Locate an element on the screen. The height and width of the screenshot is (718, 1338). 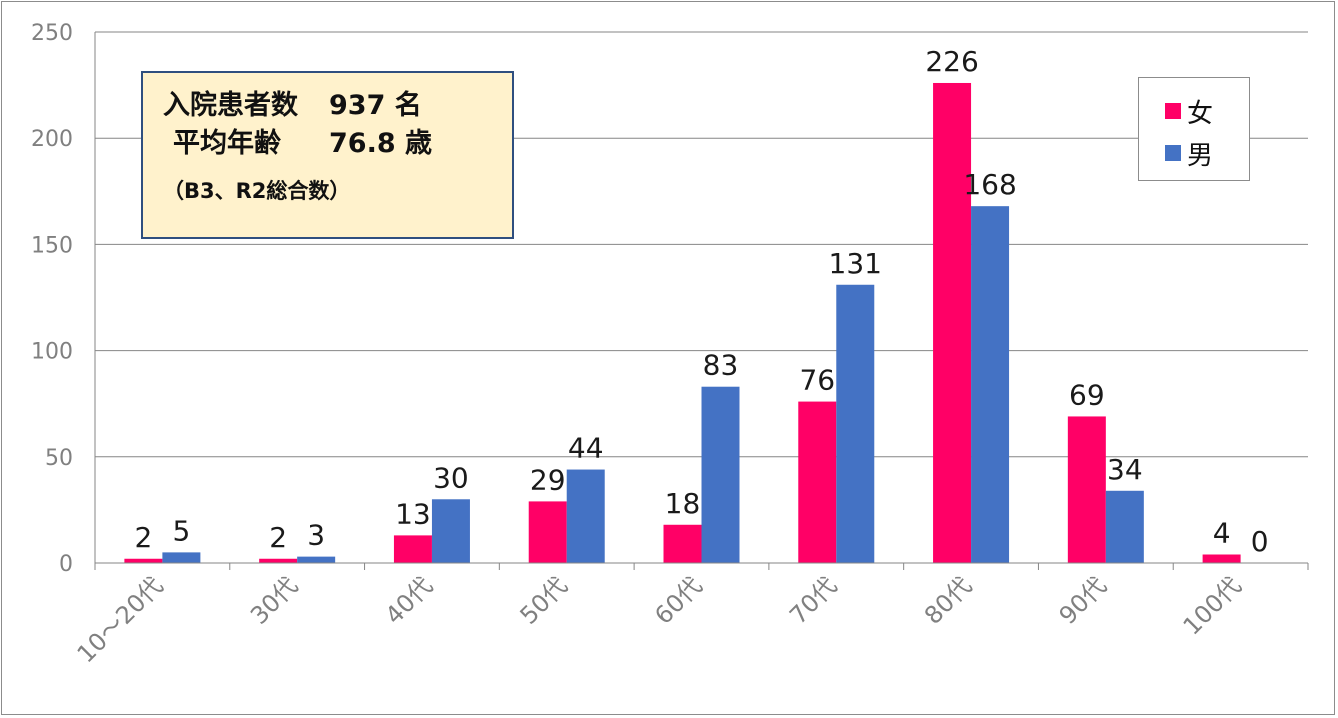
data-label-female: 69 is located at coordinates (1087, 394).